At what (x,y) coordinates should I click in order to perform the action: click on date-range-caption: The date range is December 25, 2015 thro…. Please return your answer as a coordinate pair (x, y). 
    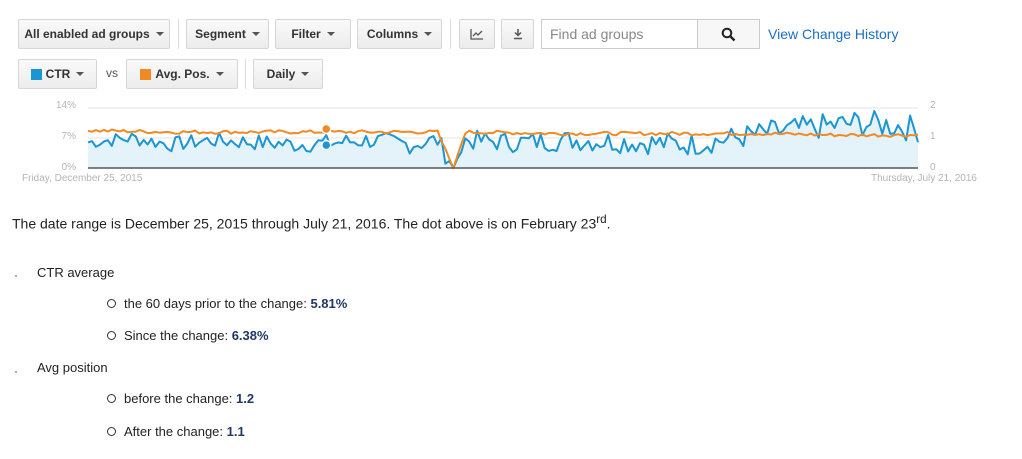
    Looking at the image, I should click on (311, 222).